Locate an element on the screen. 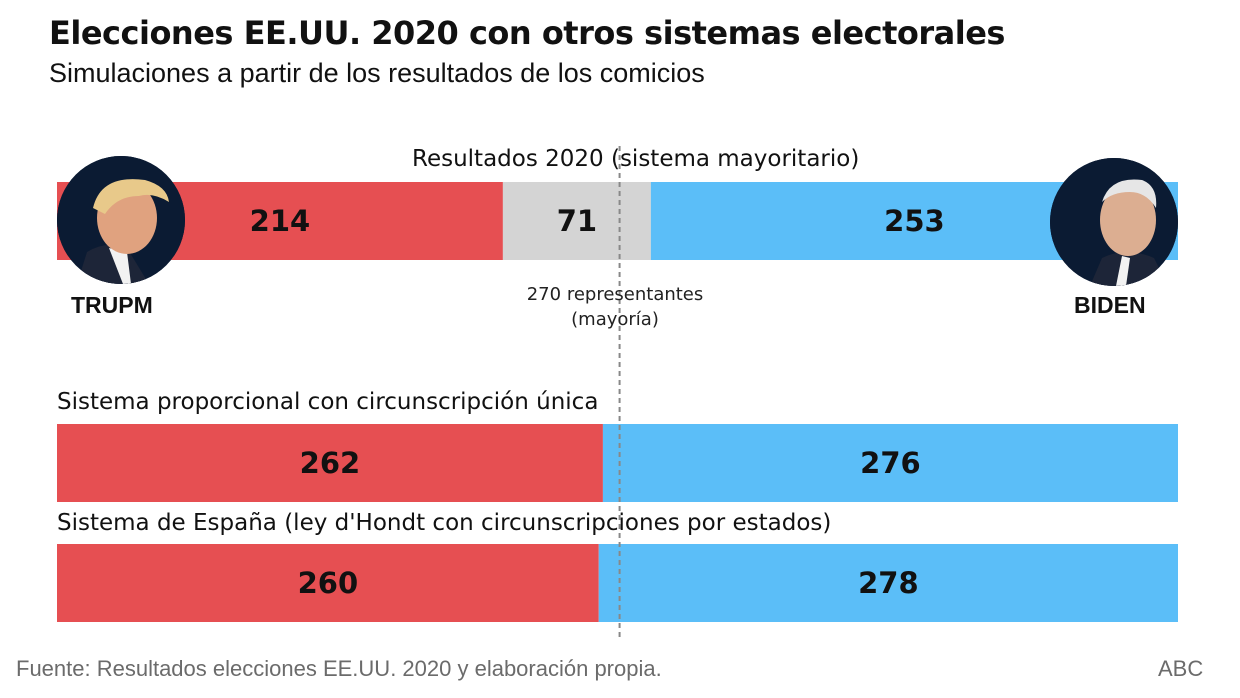 This screenshot has height=698, width=1240. biden-name-label: BIDEN is located at coordinates (1110, 305).